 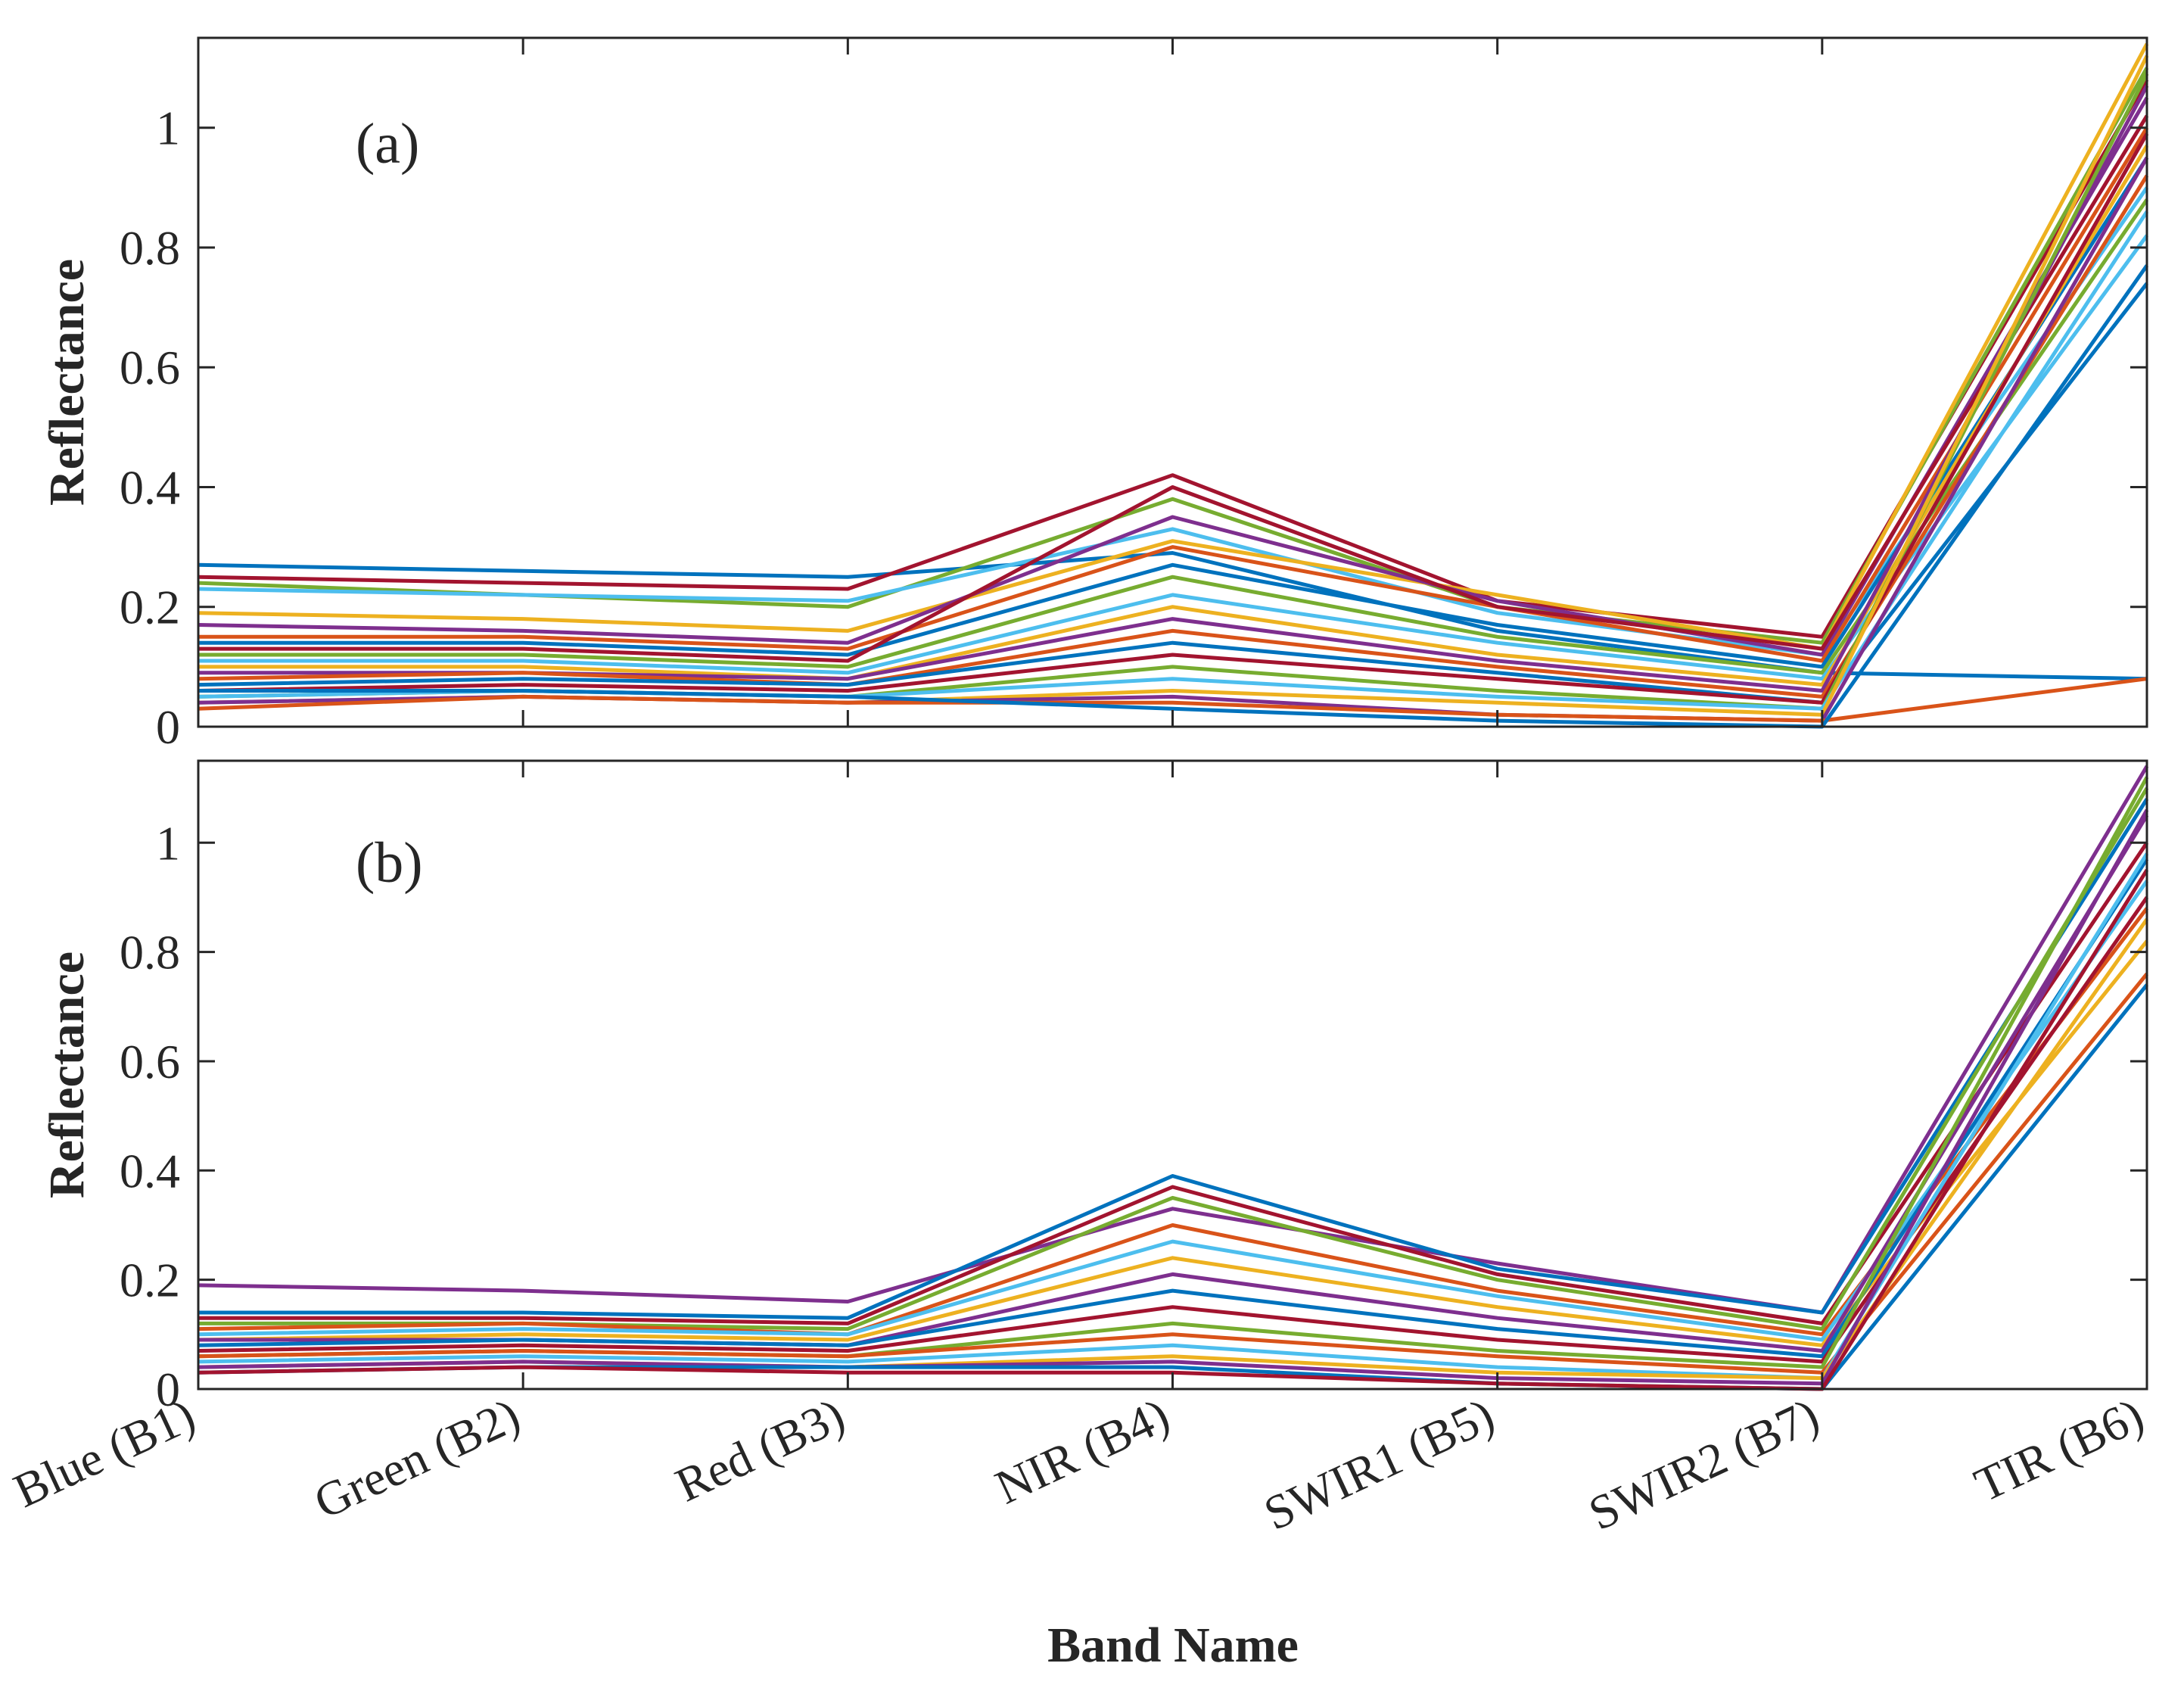 What do you see at coordinates (1173, 1646) in the screenshot?
I see `x-axis-title: Band Name` at bounding box center [1173, 1646].